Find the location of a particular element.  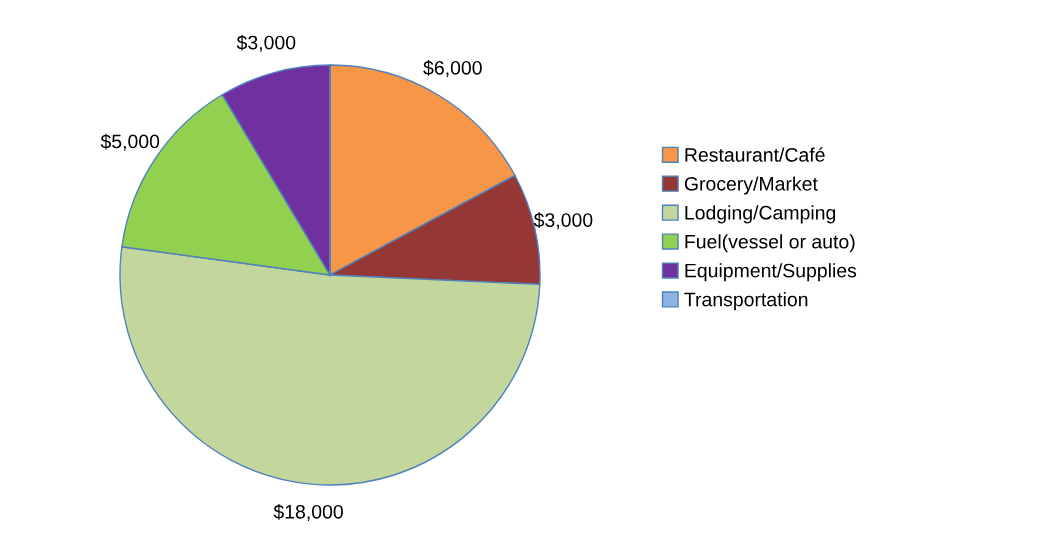

legend-label: Transportation is located at coordinates (746, 301).